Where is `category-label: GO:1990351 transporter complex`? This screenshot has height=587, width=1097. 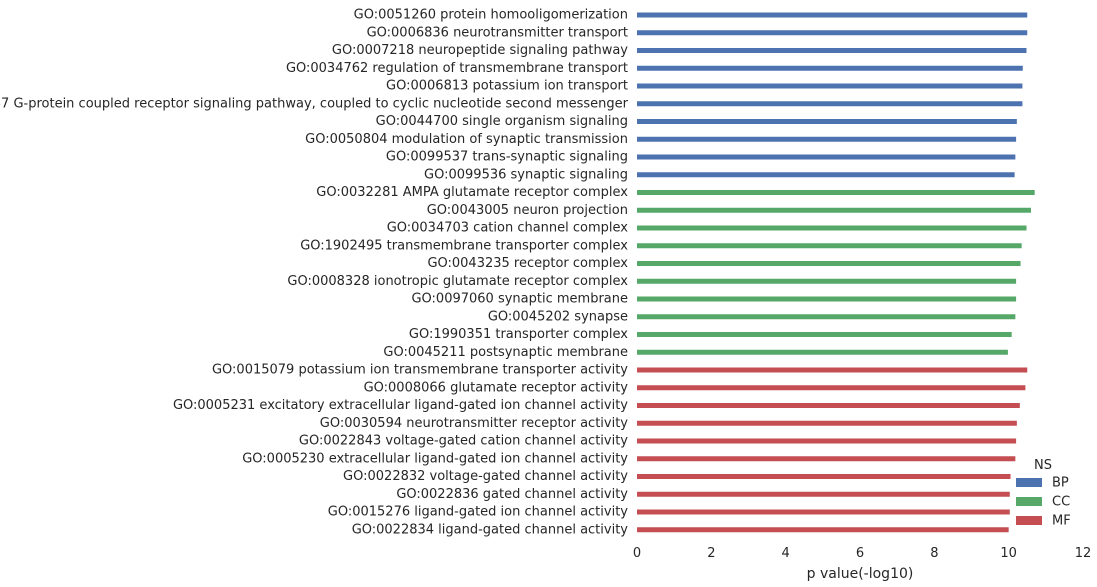 category-label: GO:1990351 transporter complex is located at coordinates (518, 334).